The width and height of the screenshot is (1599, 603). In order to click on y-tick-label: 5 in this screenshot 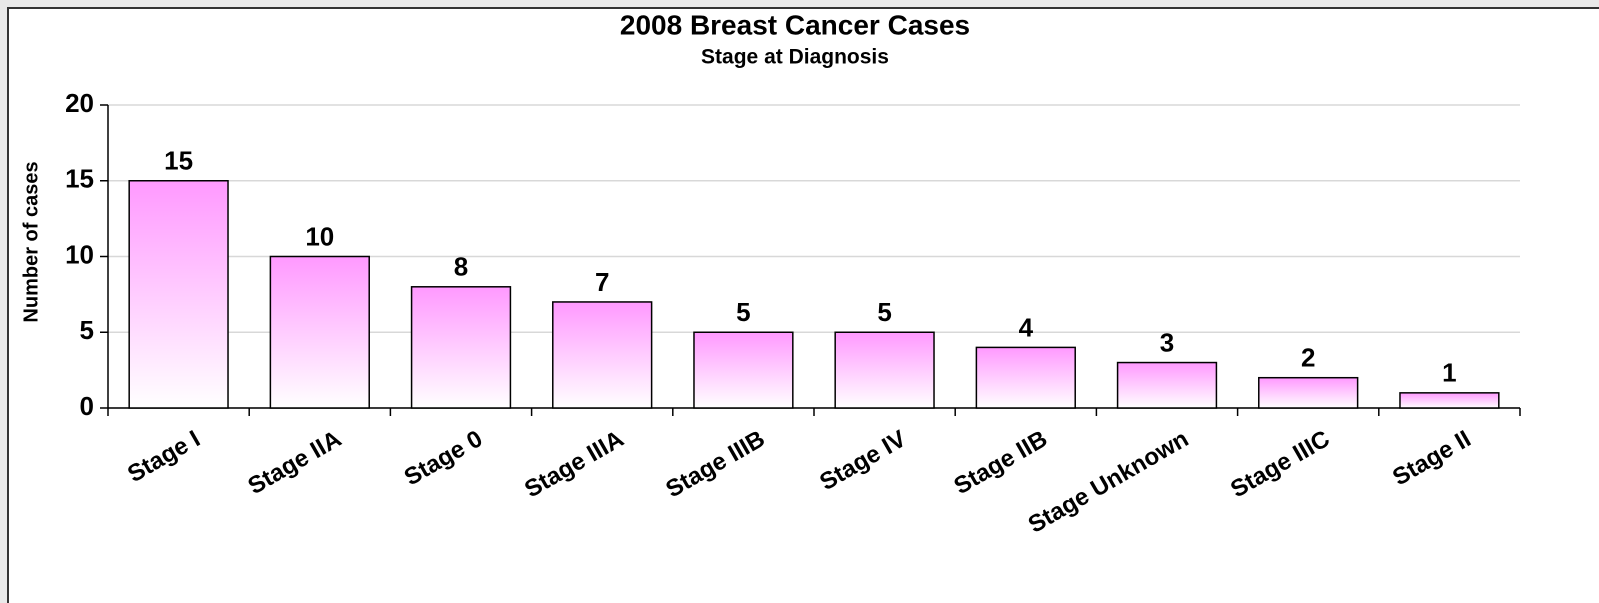, I will do `click(87, 330)`.